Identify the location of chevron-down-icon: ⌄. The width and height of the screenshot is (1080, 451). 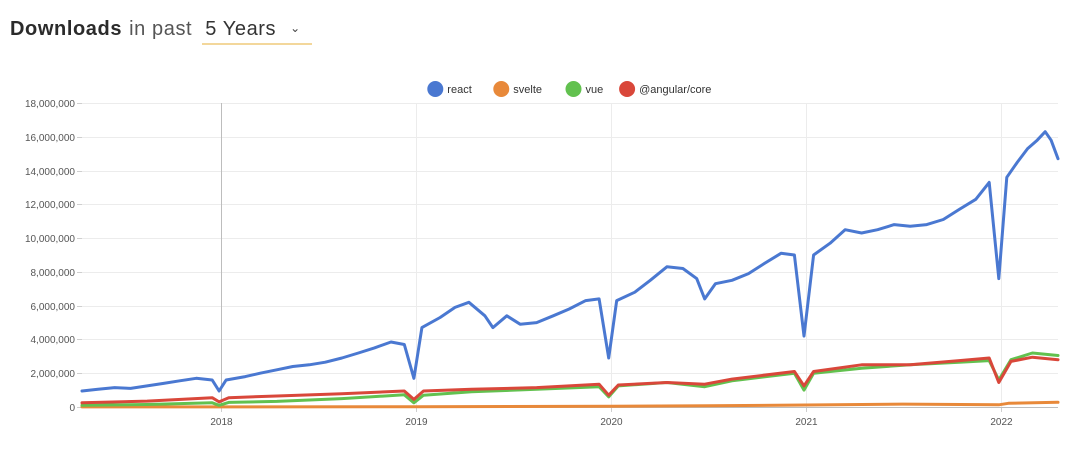
(295, 27).